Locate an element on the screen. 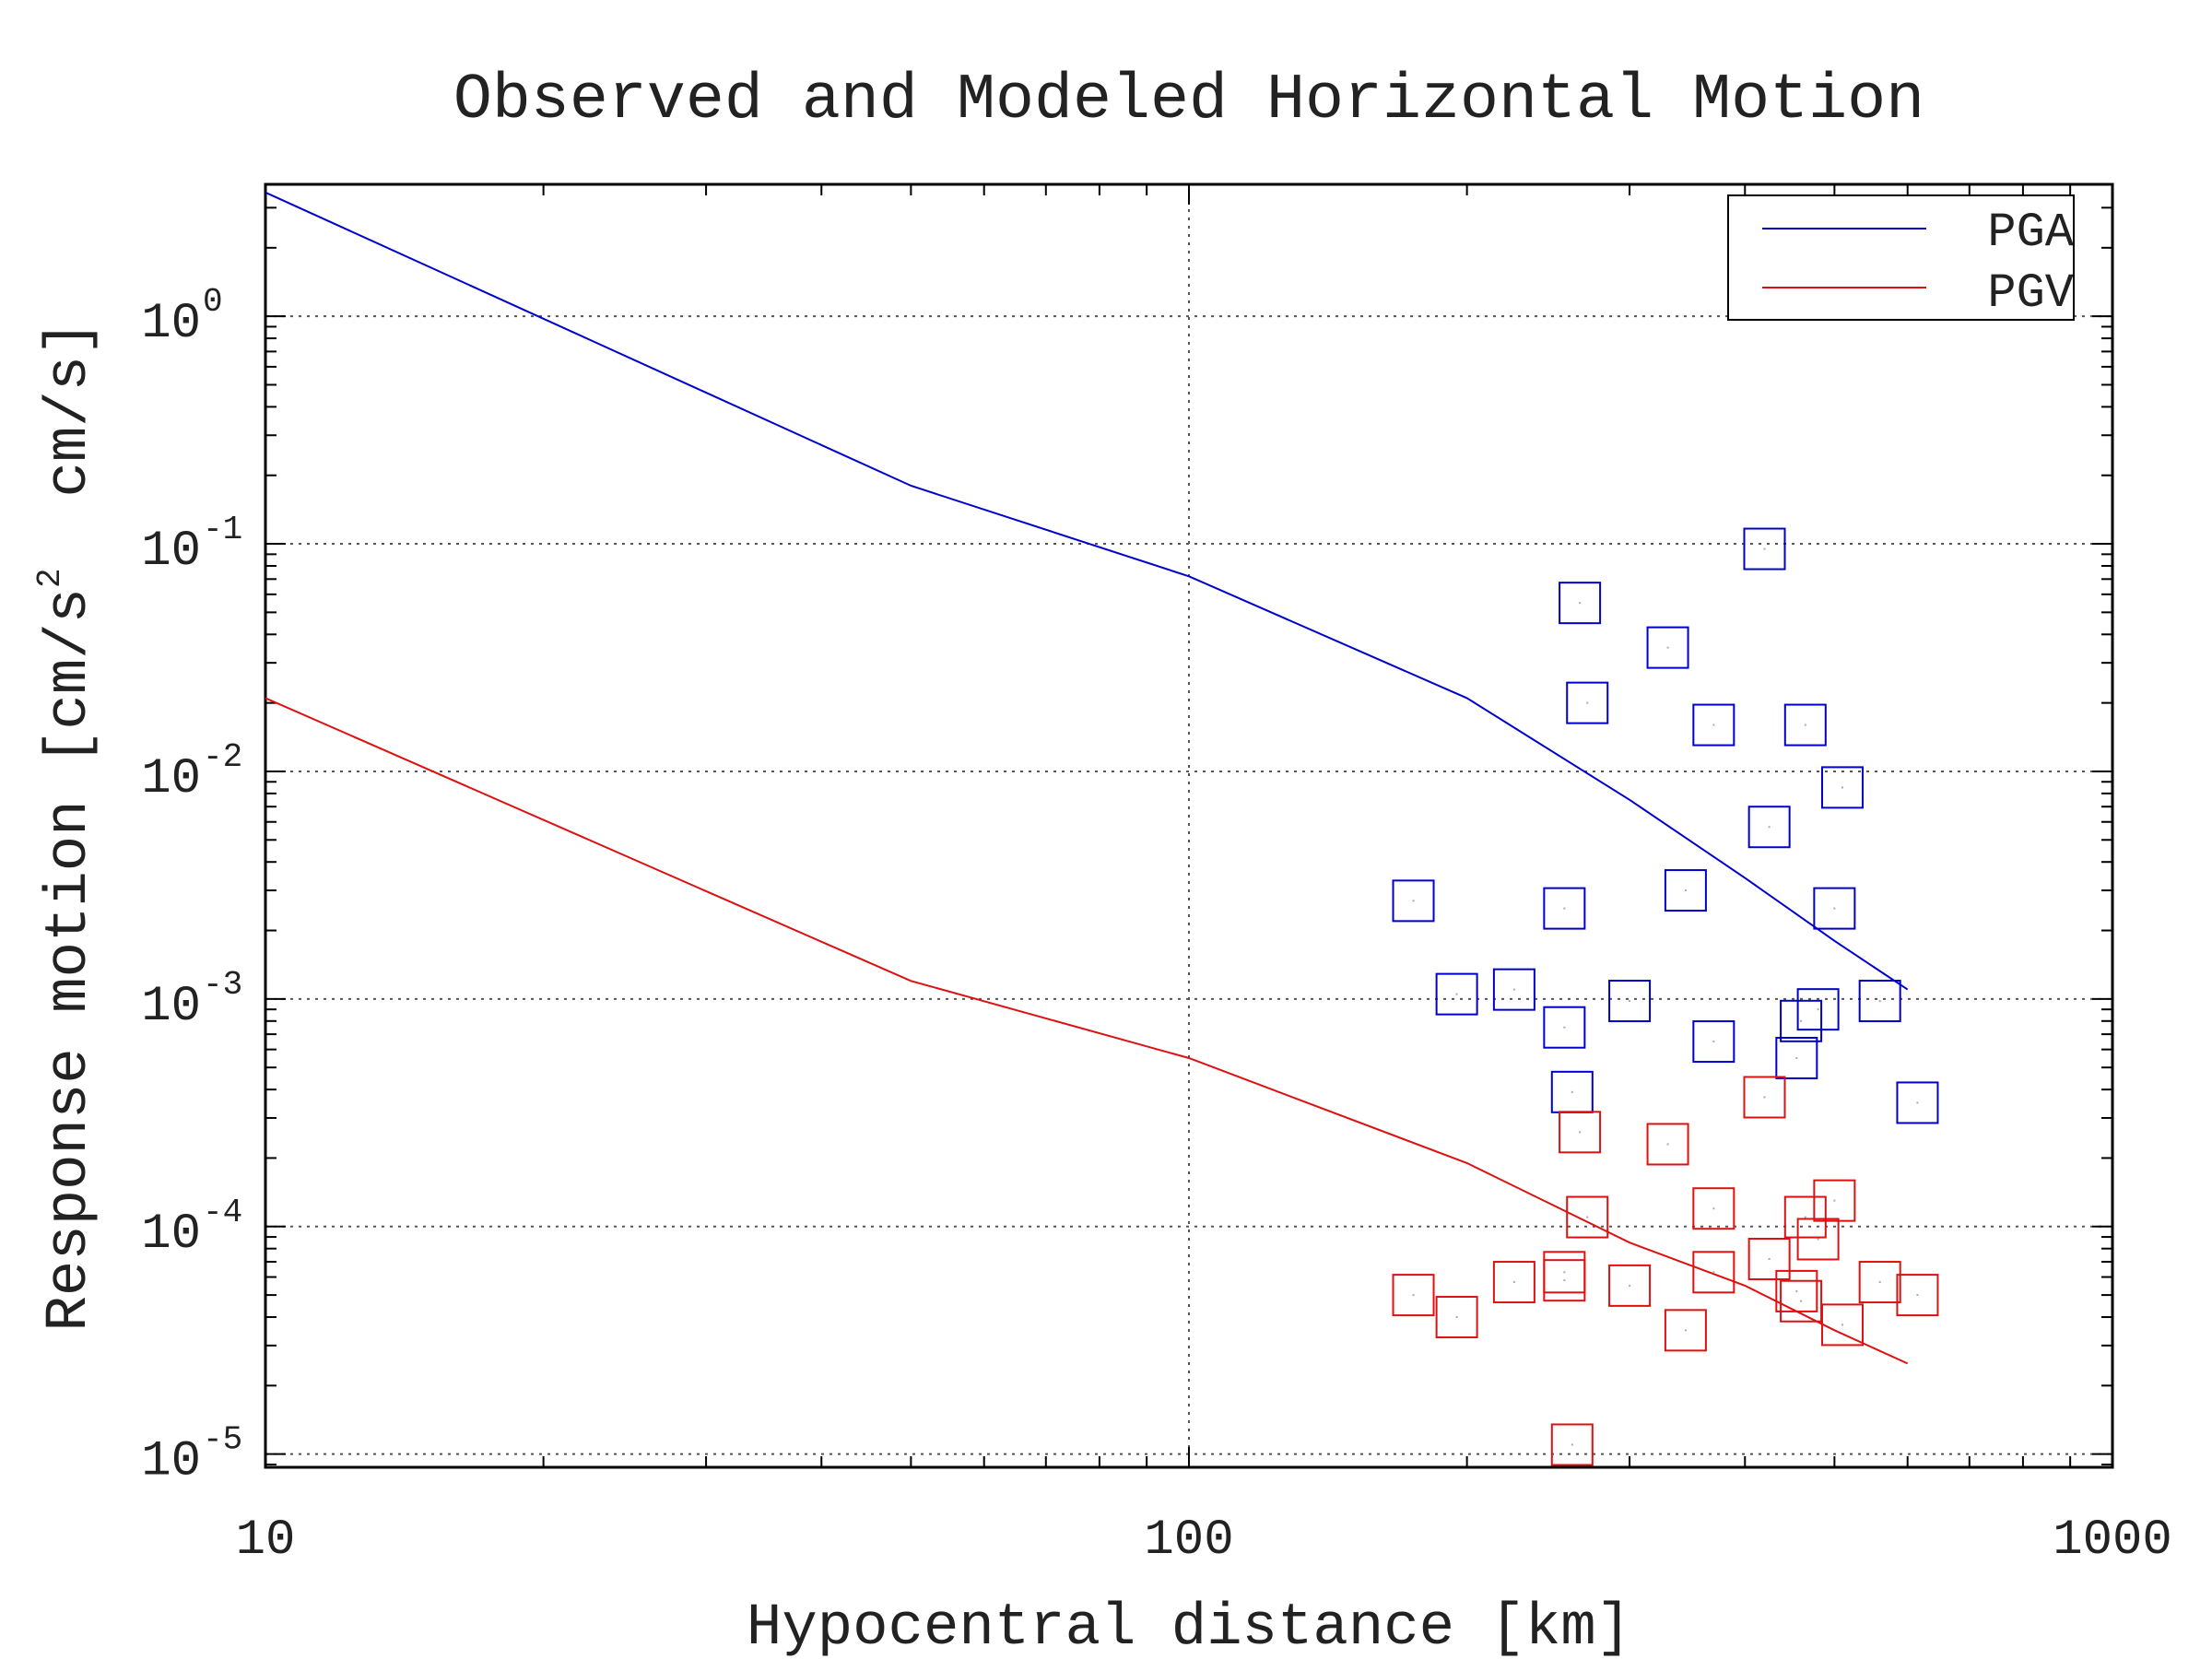 The height and width of the screenshot is (1659, 2212). y-tick-label: 10 -3 is located at coordinates (191, 1000).